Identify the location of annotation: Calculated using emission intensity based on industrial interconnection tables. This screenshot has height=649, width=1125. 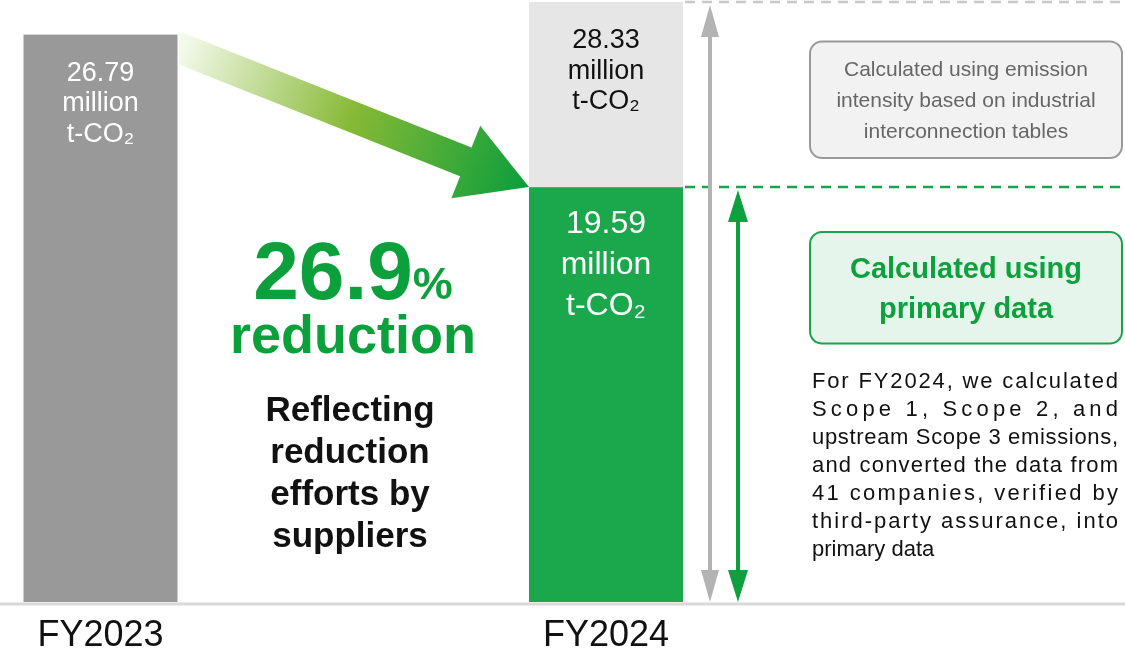
(966, 100).